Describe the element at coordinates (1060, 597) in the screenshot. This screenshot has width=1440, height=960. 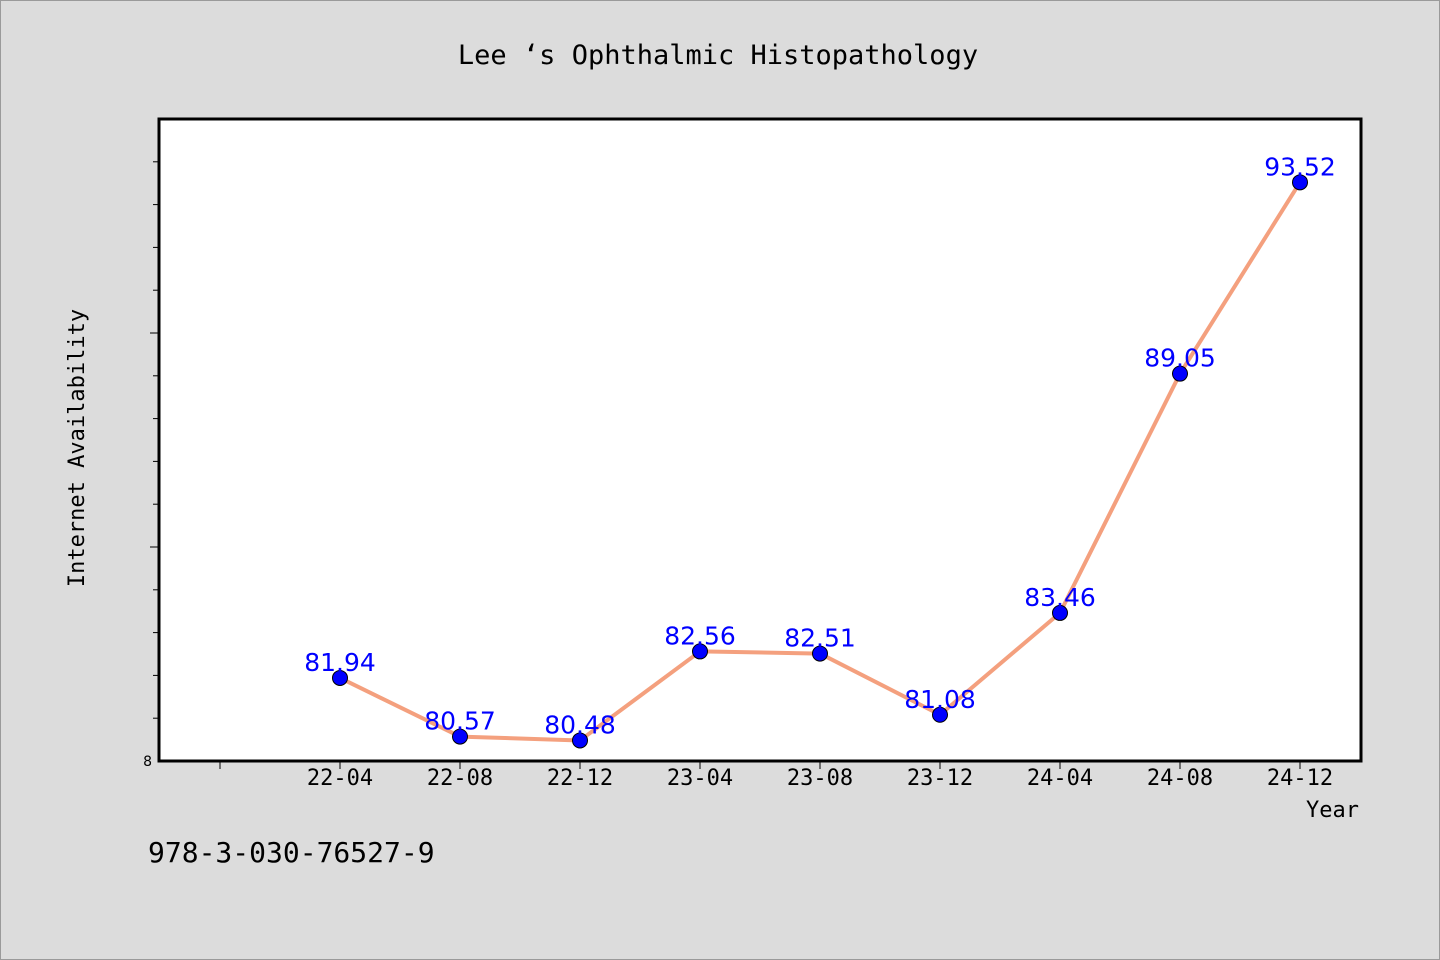
I see `data-label: 83.46` at that location.